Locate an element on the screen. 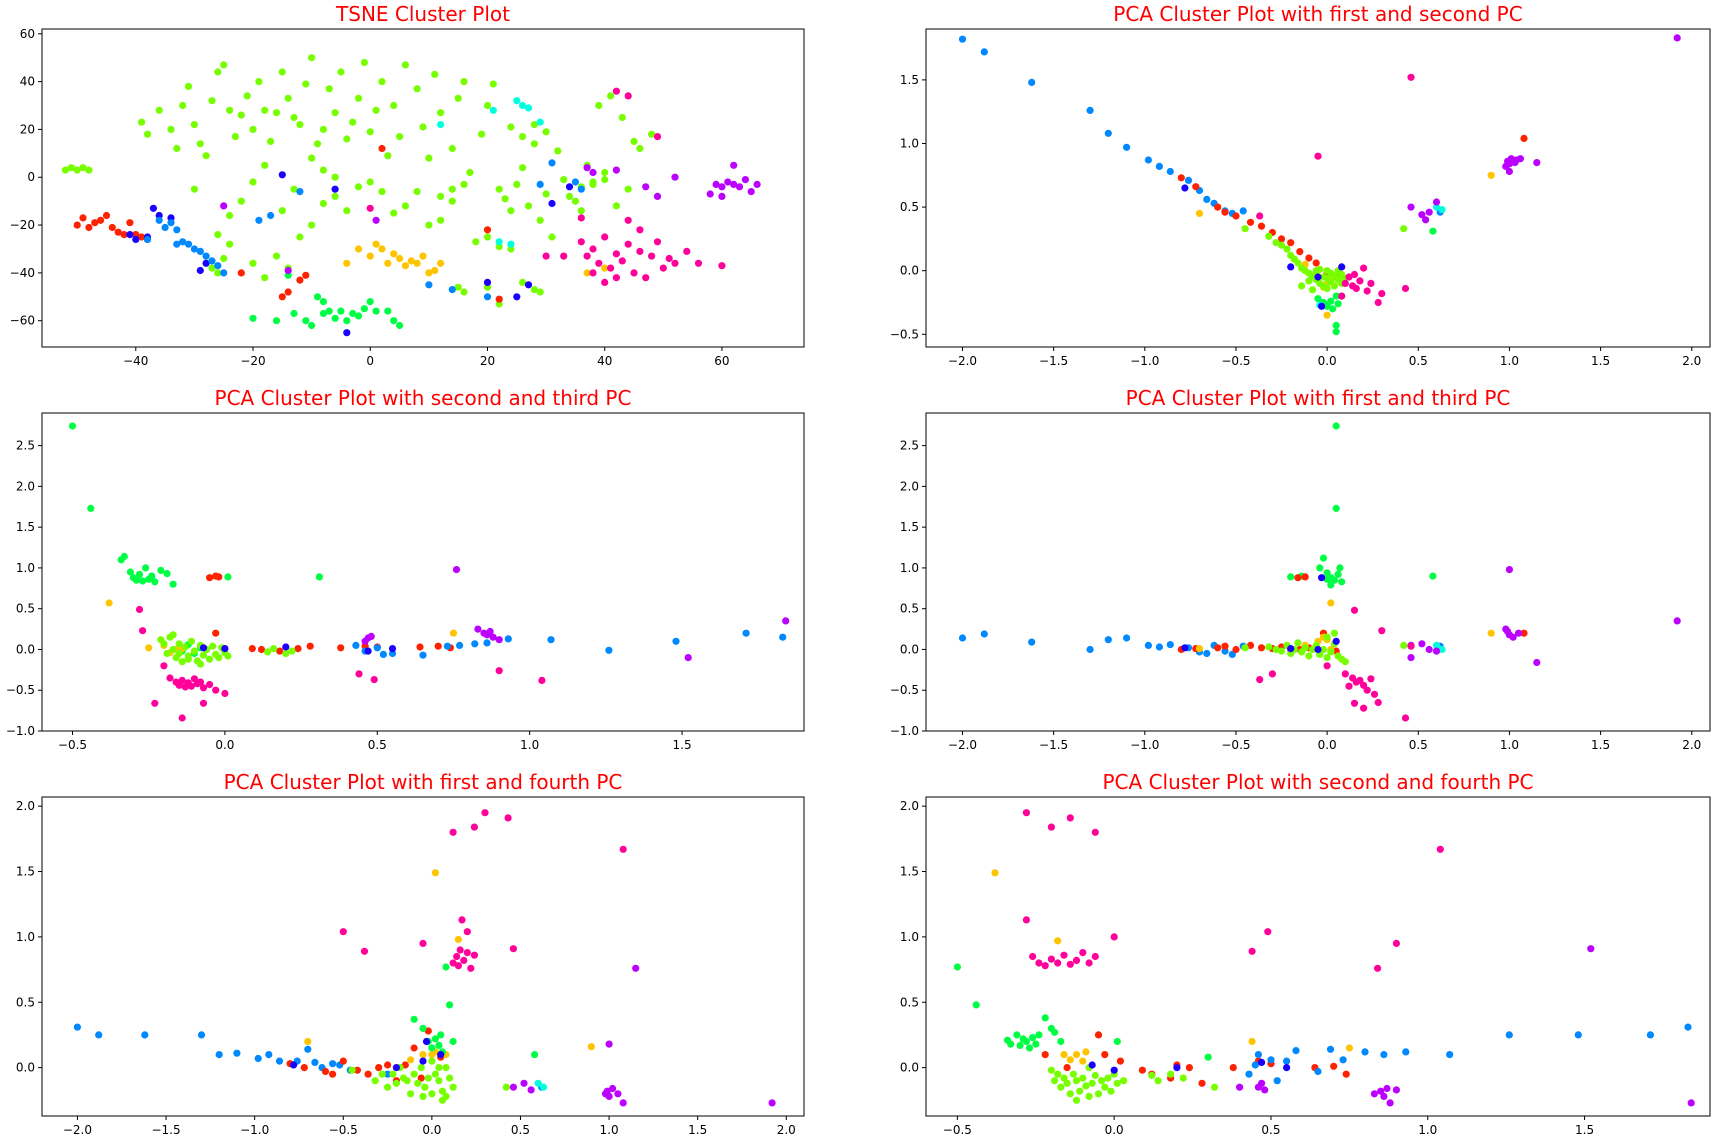  x-tick-label: −0.5 is located at coordinates (1235, 745).